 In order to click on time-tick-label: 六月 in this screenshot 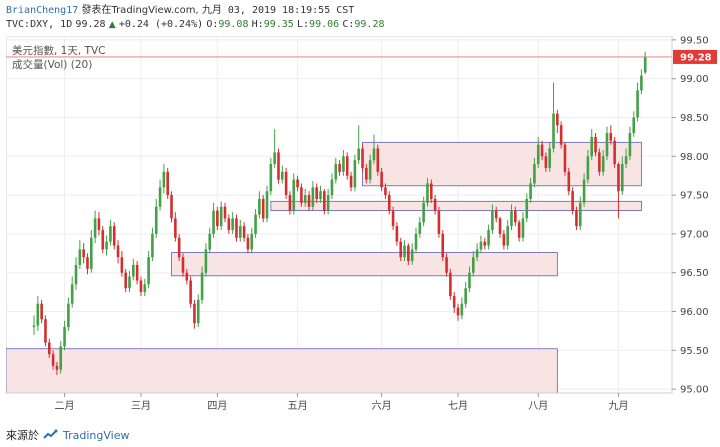, I will do `click(382, 406)`.